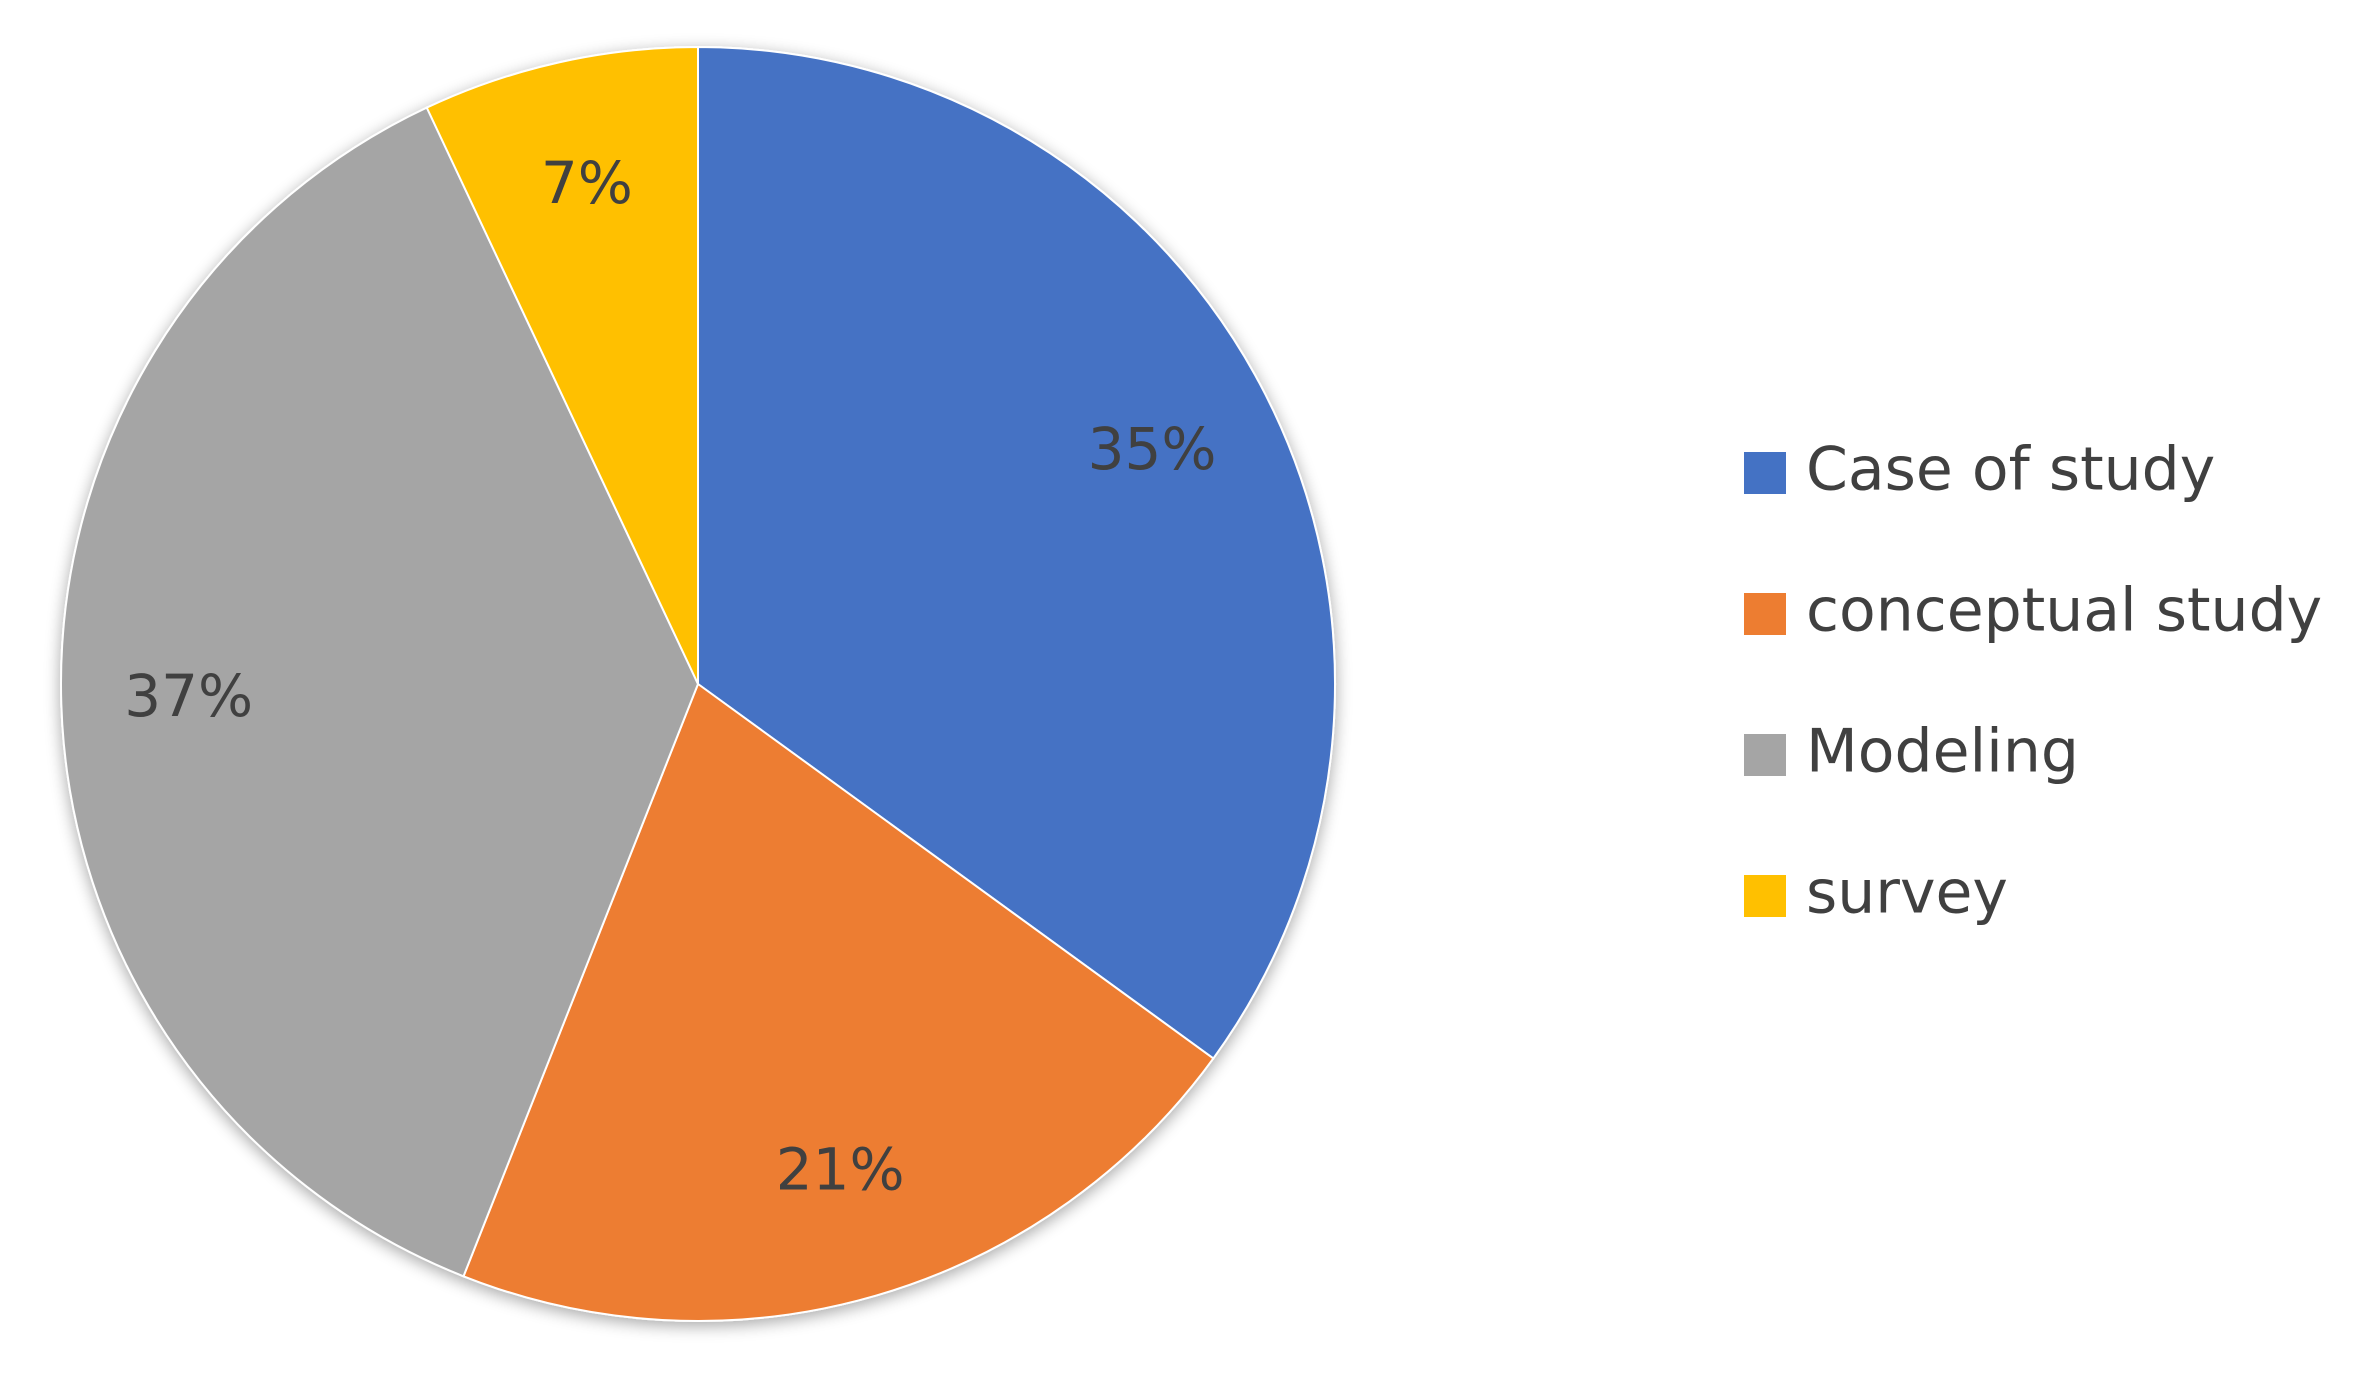 This screenshot has width=2368, height=1380. Describe the element at coordinates (2064, 611) in the screenshot. I see `legend-label: conceptual study` at that location.